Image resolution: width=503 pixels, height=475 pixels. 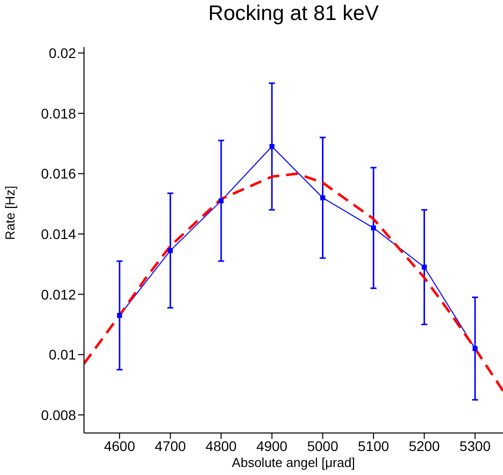 I want to click on x-tick-label: 5200, so click(x=424, y=446).